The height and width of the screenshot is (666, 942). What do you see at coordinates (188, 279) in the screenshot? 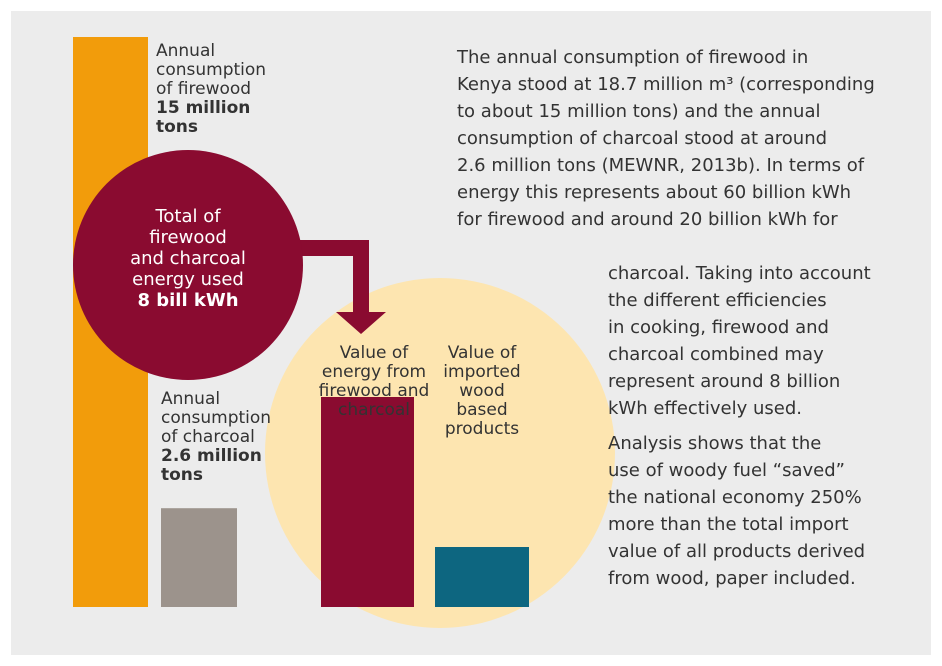
I see `total-label-line4: energy used` at bounding box center [188, 279].